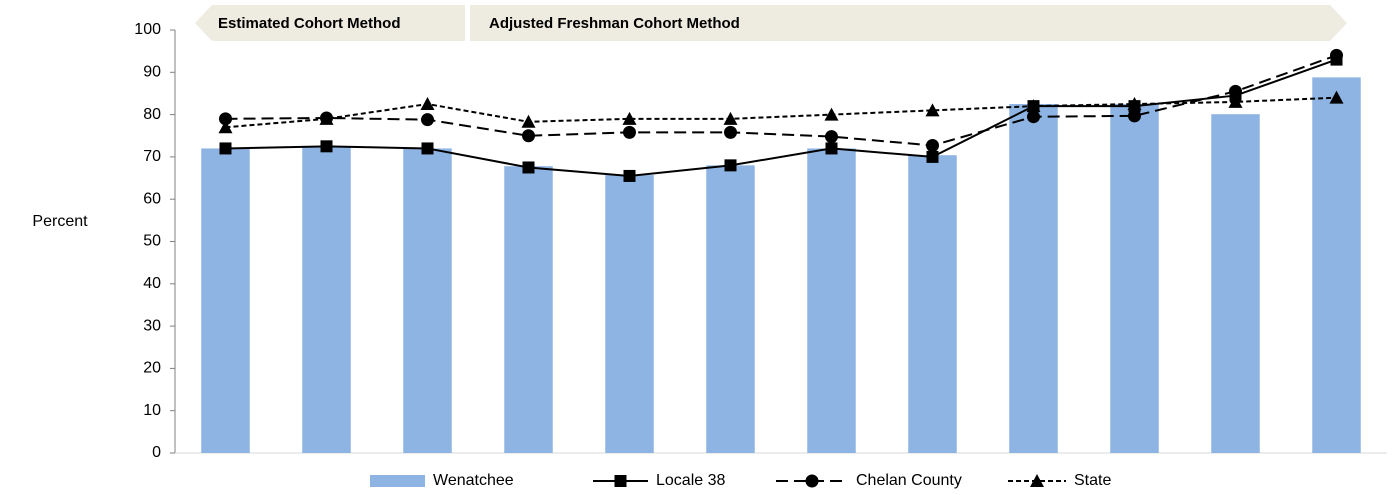 The height and width of the screenshot is (495, 1395). Describe the element at coordinates (152, 325) in the screenshot. I see `y-tick-label: 30` at that location.